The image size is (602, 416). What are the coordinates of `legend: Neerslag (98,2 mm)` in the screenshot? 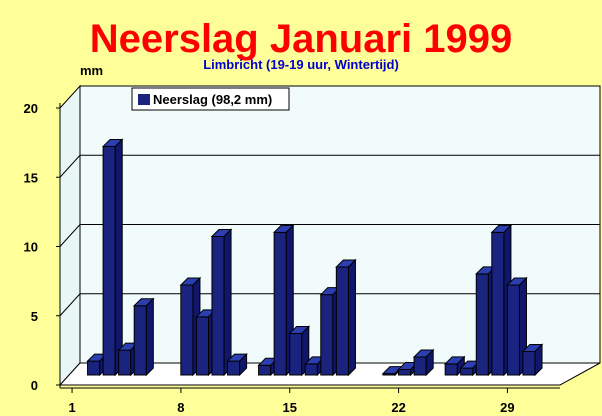 It's located at (210, 99).